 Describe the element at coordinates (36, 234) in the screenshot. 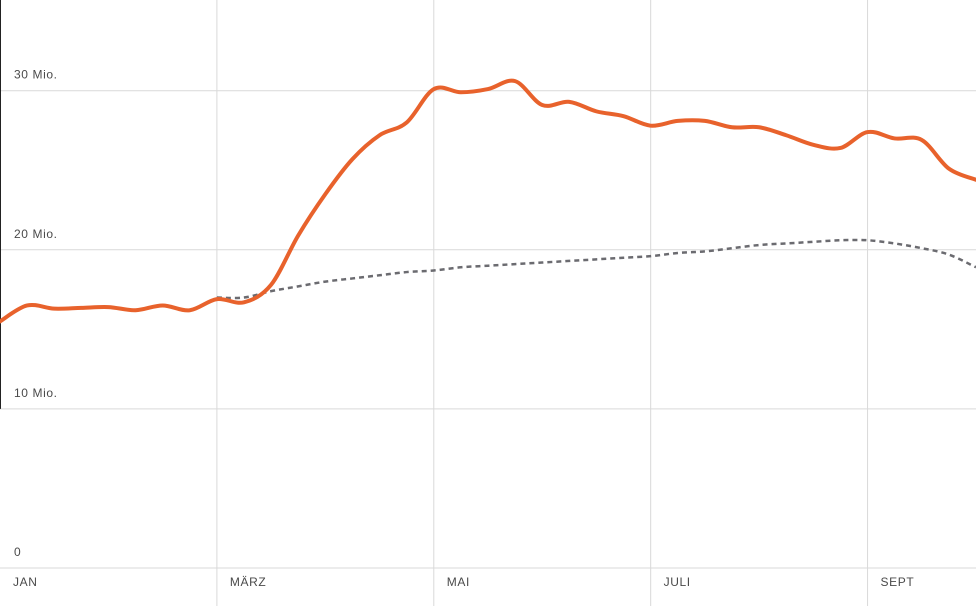

I see `y-tick-label: 20 Mio.` at that location.